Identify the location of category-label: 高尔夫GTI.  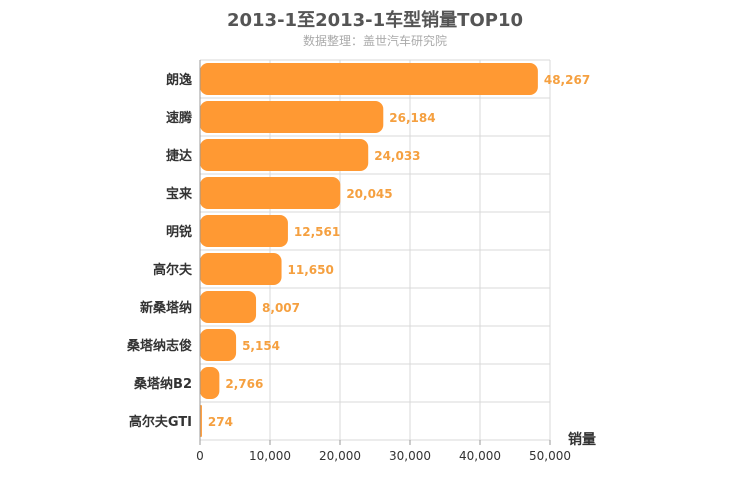
(160, 422).